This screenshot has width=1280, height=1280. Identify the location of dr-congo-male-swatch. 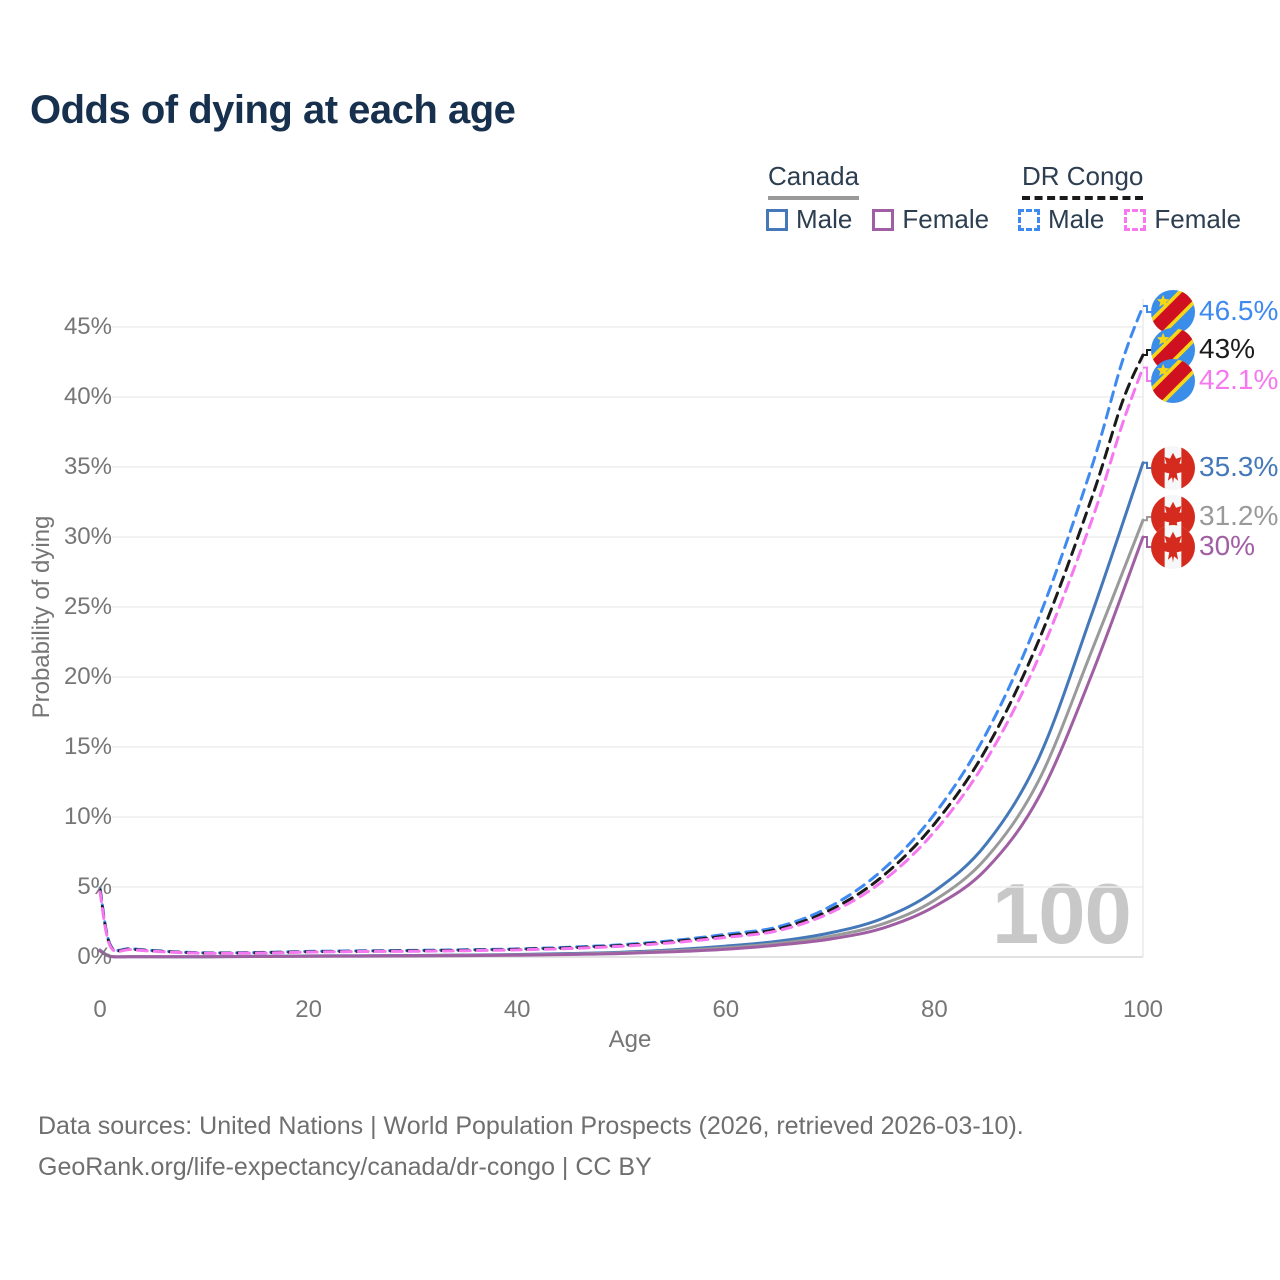
(1029, 219).